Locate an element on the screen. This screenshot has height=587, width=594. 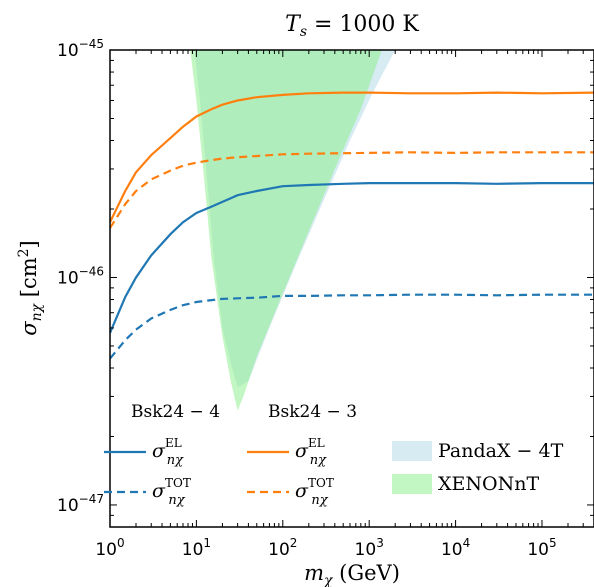
ylabel-sub: nχ is located at coordinates (37, 311).